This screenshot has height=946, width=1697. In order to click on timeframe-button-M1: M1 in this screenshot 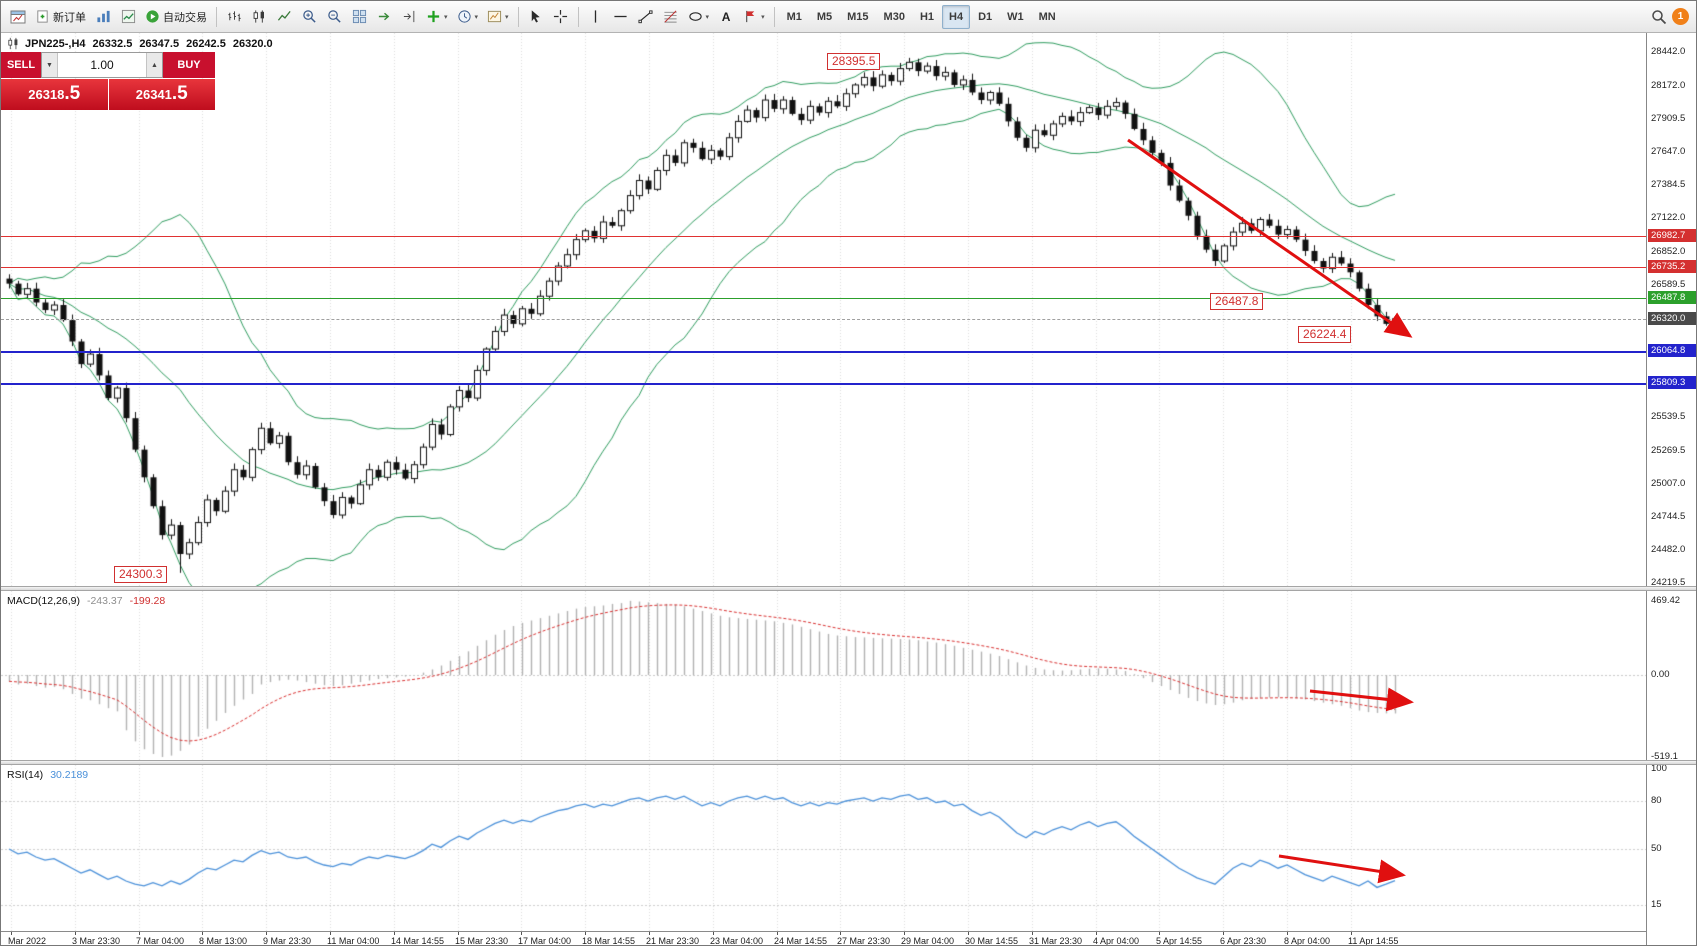, I will do `click(794, 16)`.